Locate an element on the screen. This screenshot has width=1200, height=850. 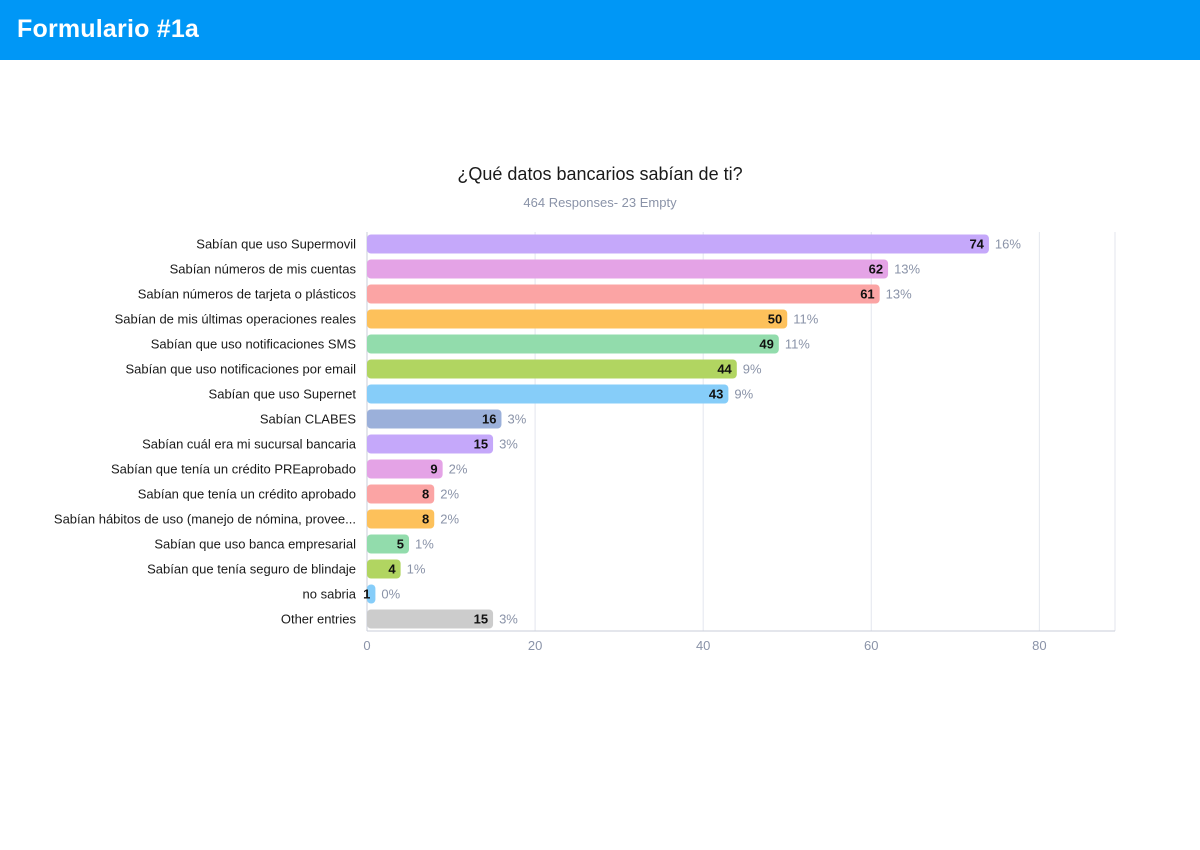
x-tick-label: 60 is located at coordinates (871, 645).